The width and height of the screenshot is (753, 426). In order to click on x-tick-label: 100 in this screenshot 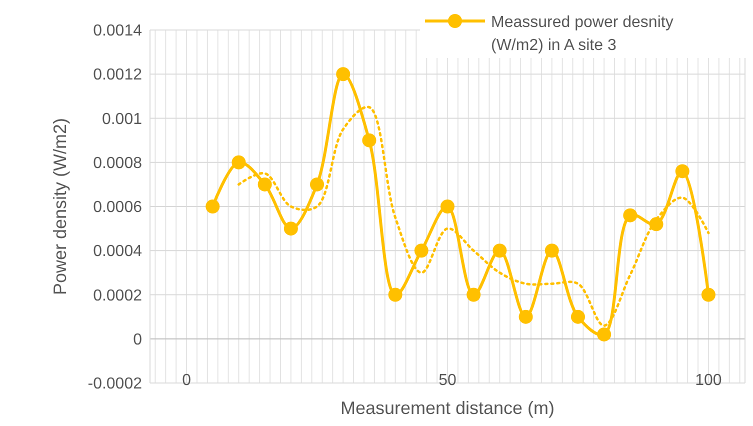, I will do `click(708, 380)`.